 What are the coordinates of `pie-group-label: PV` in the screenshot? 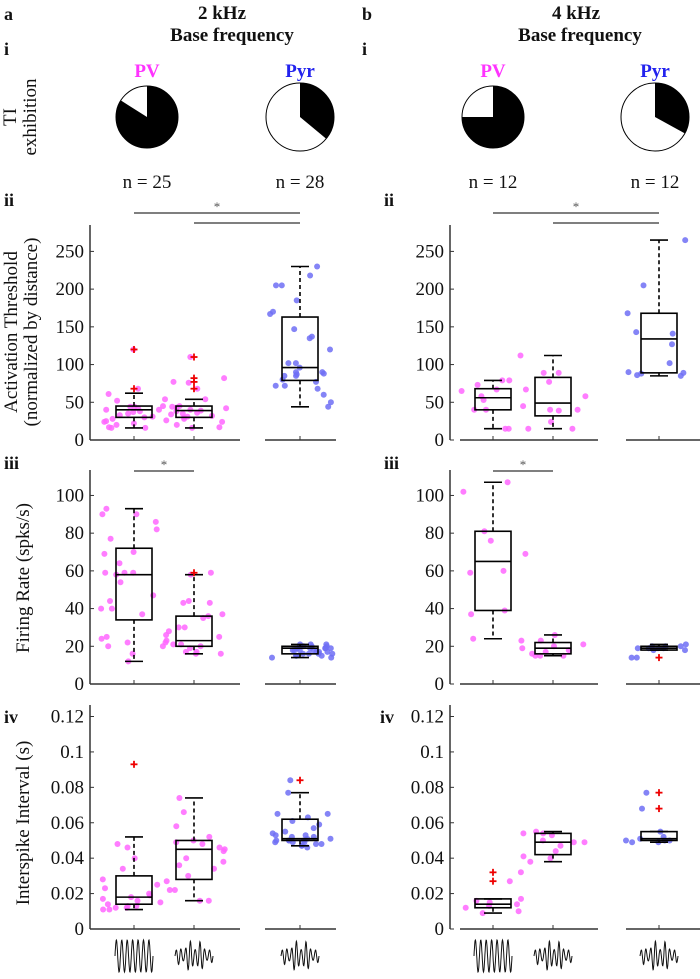 It's located at (493, 71).